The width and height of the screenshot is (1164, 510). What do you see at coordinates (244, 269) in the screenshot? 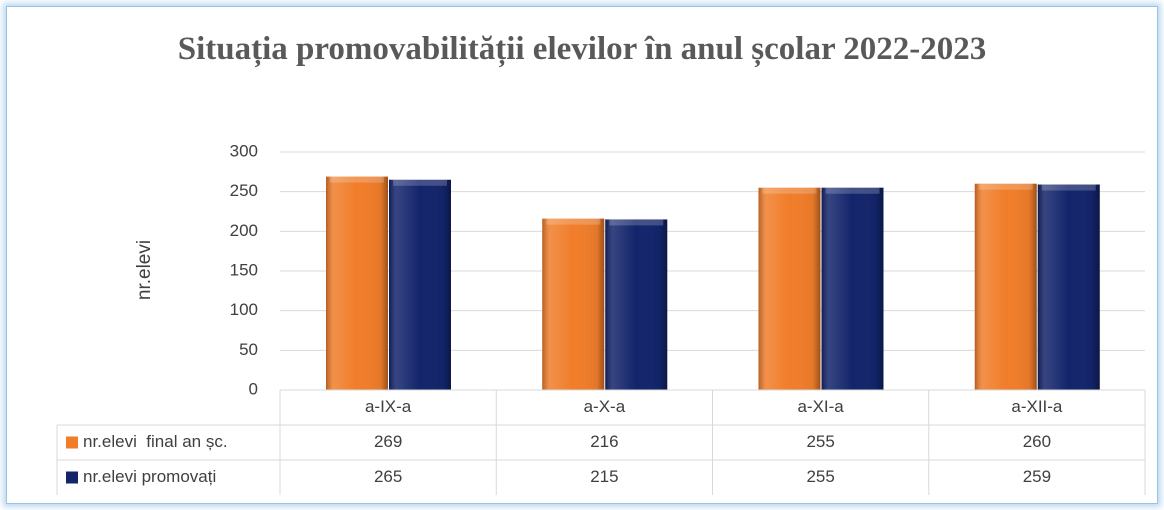
I see `y-tick-label: 150` at bounding box center [244, 269].